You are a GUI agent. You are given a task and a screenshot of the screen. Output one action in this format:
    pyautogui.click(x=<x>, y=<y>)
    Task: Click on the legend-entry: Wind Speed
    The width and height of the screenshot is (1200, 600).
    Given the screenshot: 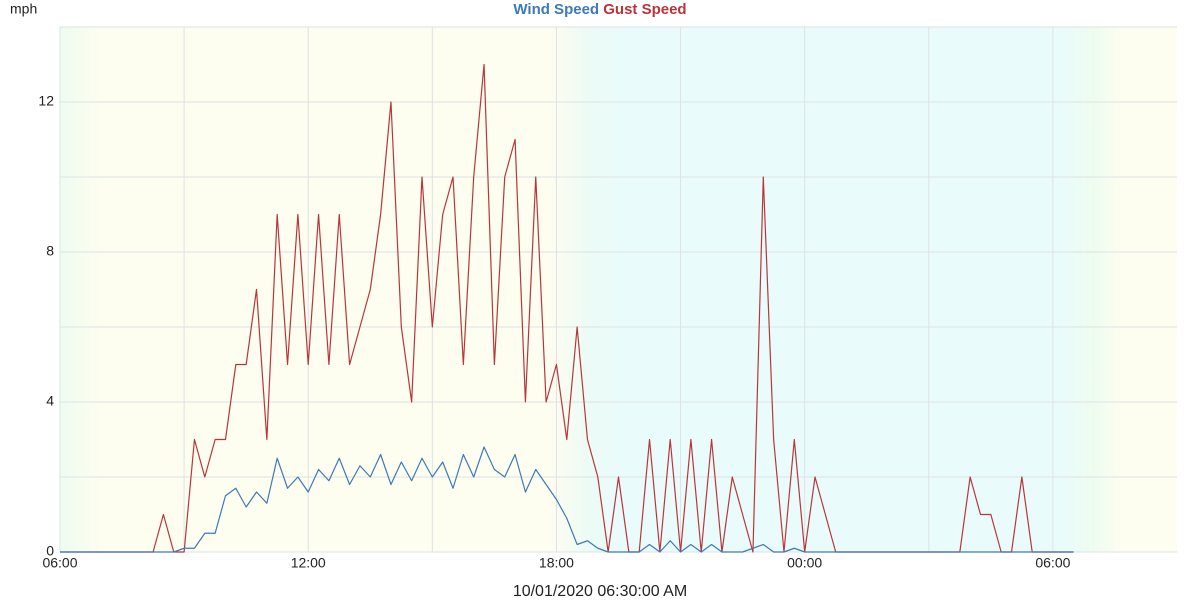 What is the action you would take?
    pyautogui.click(x=556, y=9)
    